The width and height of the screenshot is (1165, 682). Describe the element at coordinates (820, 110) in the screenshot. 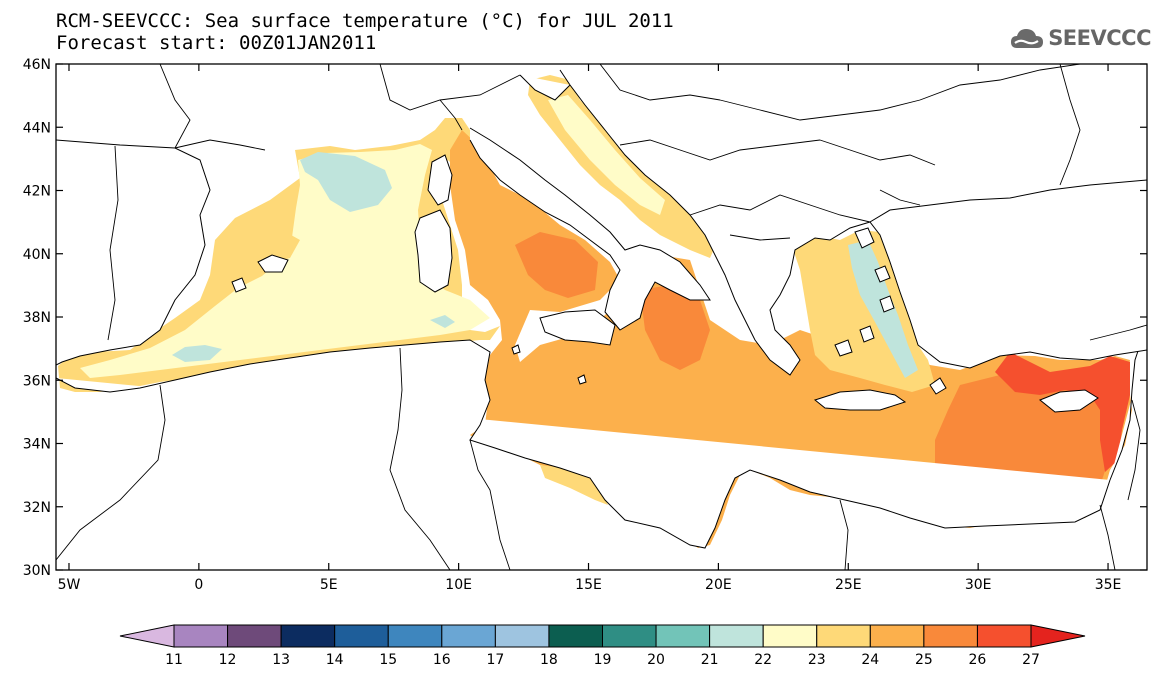

I see `border-danube` at that location.